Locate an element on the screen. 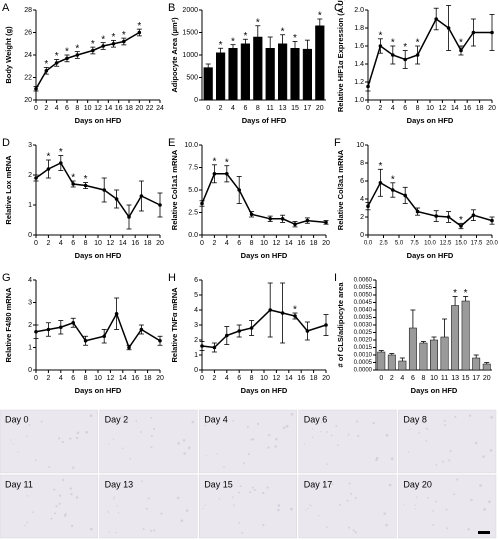 The width and height of the screenshot is (498, 540). y-tick-label: 2.0 is located at coordinates (359, 10).